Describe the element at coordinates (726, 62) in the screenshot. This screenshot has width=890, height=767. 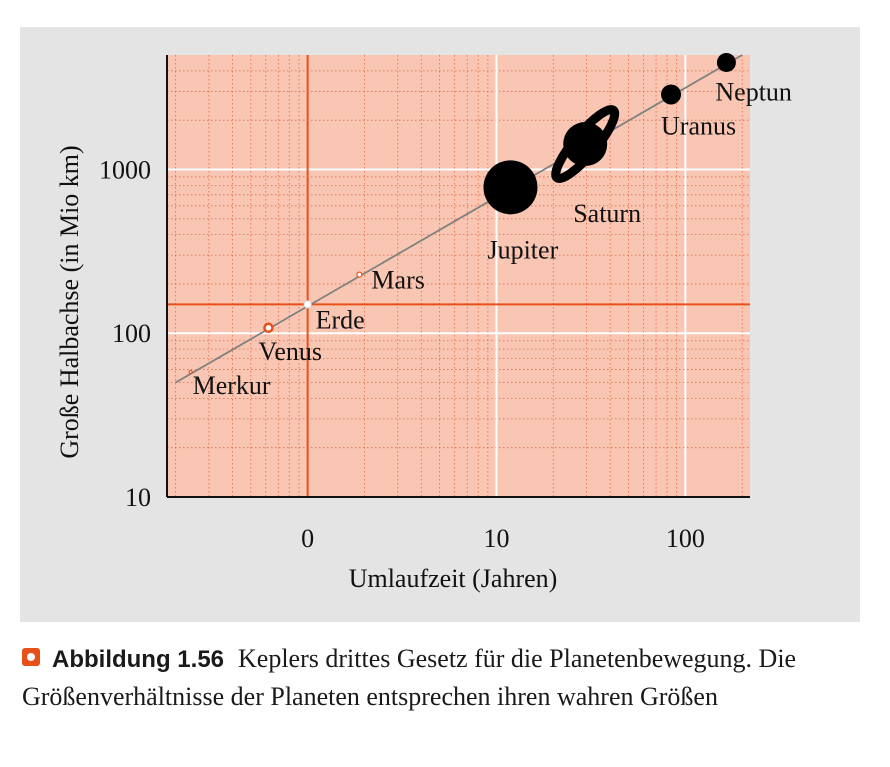
I see `planet-neptun` at that location.